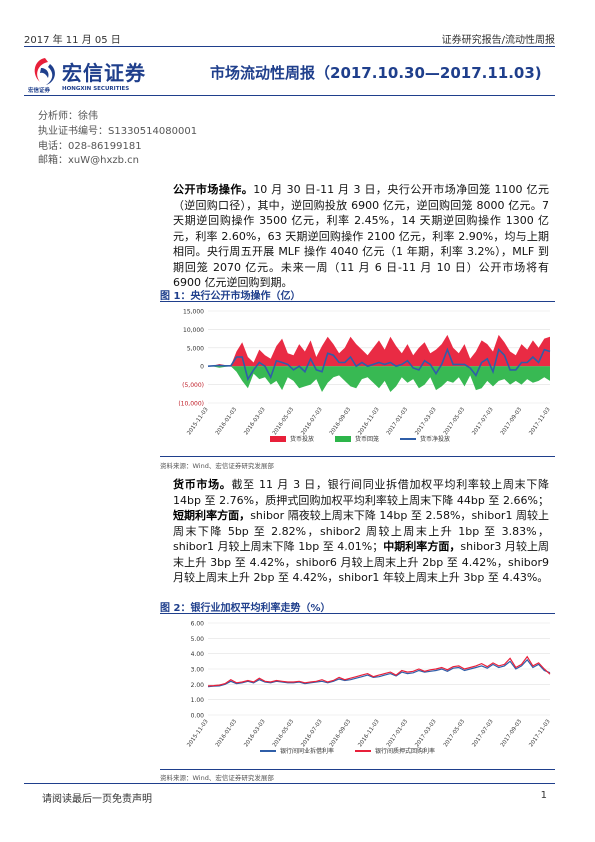  What do you see at coordinates (198, 639) in the screenshot?
I see `y-tick-label: 5.00` at bounding box center [198, 639].